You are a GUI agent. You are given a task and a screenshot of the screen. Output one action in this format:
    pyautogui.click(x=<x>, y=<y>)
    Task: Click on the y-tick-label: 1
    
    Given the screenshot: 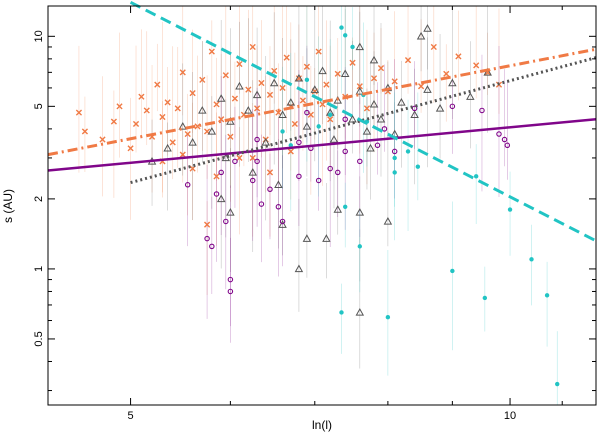 What is the action you would take?
    pyautogui.click(x=39, y=269)
    